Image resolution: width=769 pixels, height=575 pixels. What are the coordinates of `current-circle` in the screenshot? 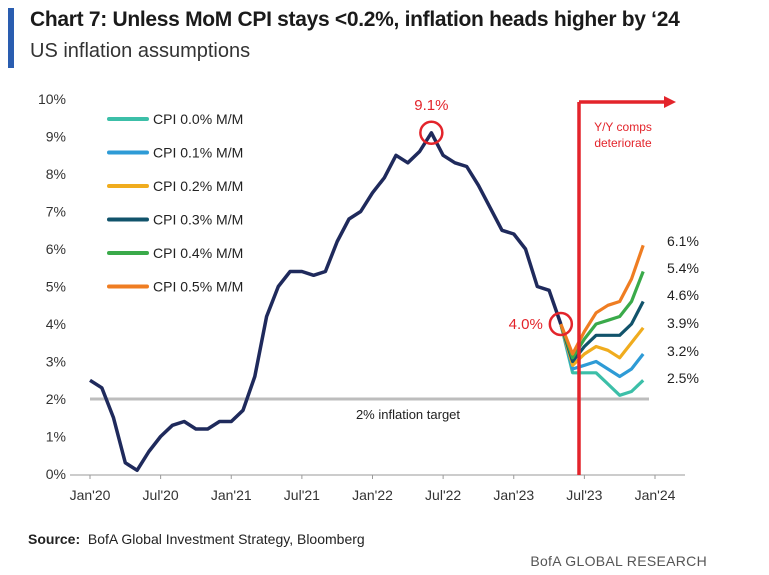 It's located at (561, 324).